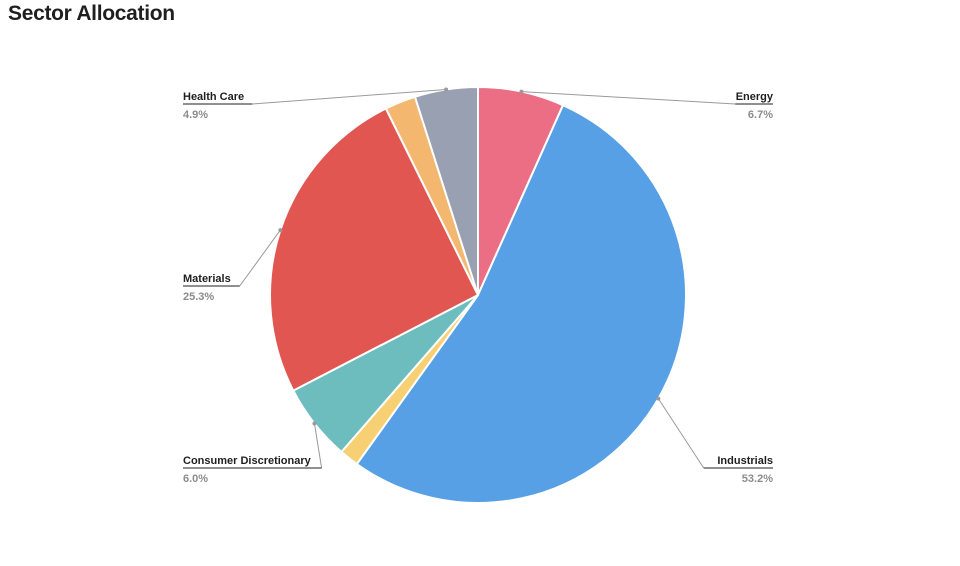 The width and height of the screenshot is (960, 566). I want to click on leader-dot-energy, so click(521, 91).